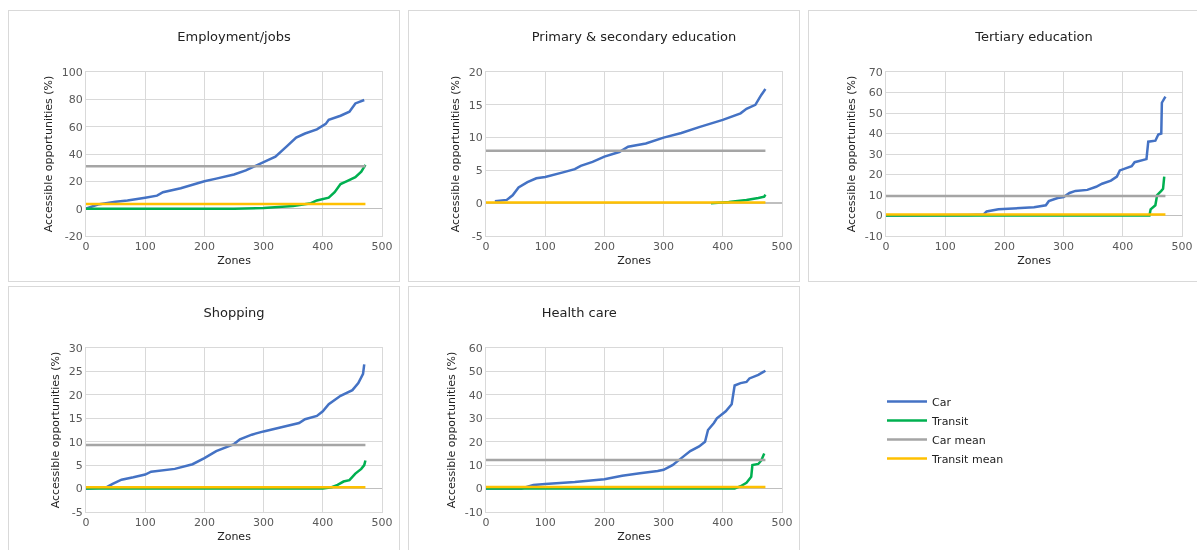 The height and width of the screenshot is (550, 1197). Describe the element at coordinates (950, 421) in the screenshot. I see `legend-label: Transit` at that location.